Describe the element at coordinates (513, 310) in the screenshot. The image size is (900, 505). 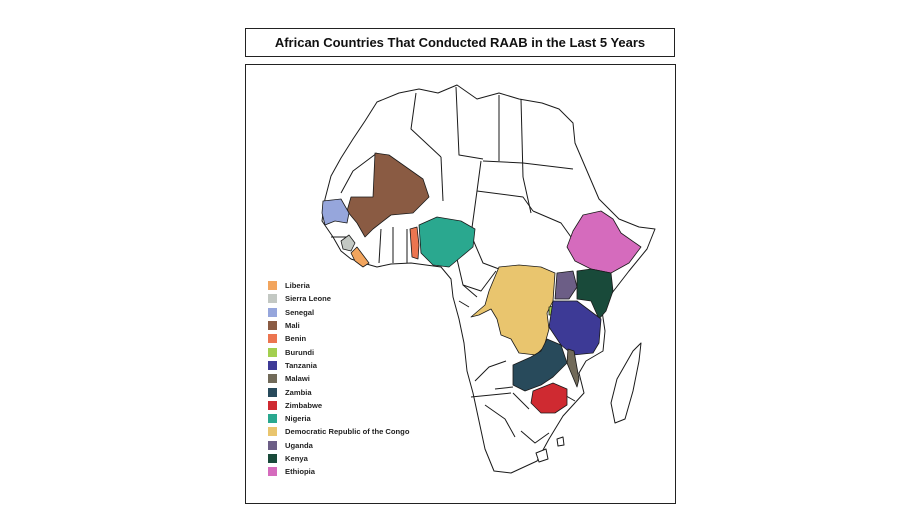
I see `country-drc` at that location.